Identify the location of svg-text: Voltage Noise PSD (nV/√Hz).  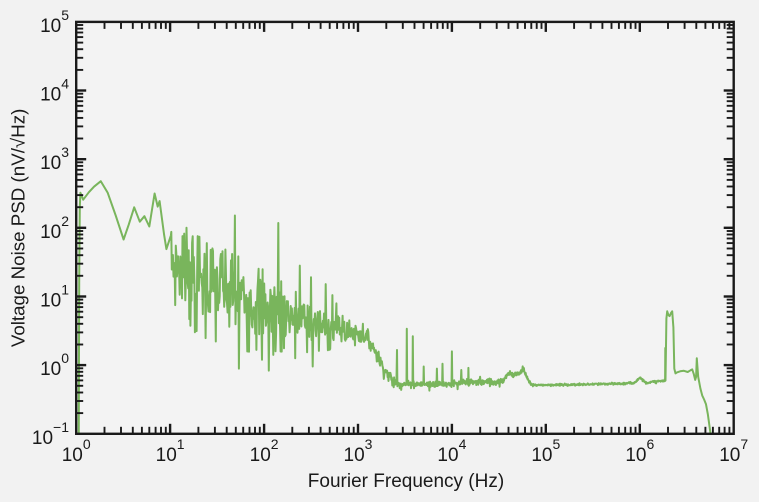
(18, 228).